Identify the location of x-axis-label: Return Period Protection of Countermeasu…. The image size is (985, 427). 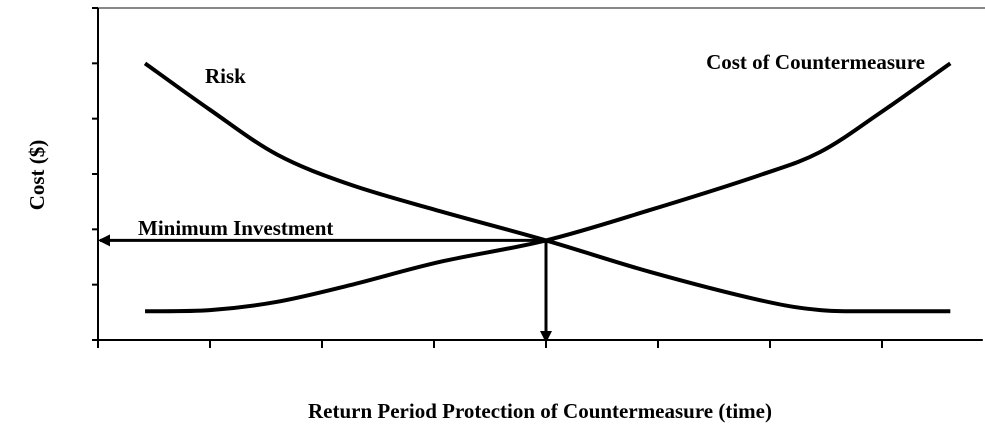
(540, 411).